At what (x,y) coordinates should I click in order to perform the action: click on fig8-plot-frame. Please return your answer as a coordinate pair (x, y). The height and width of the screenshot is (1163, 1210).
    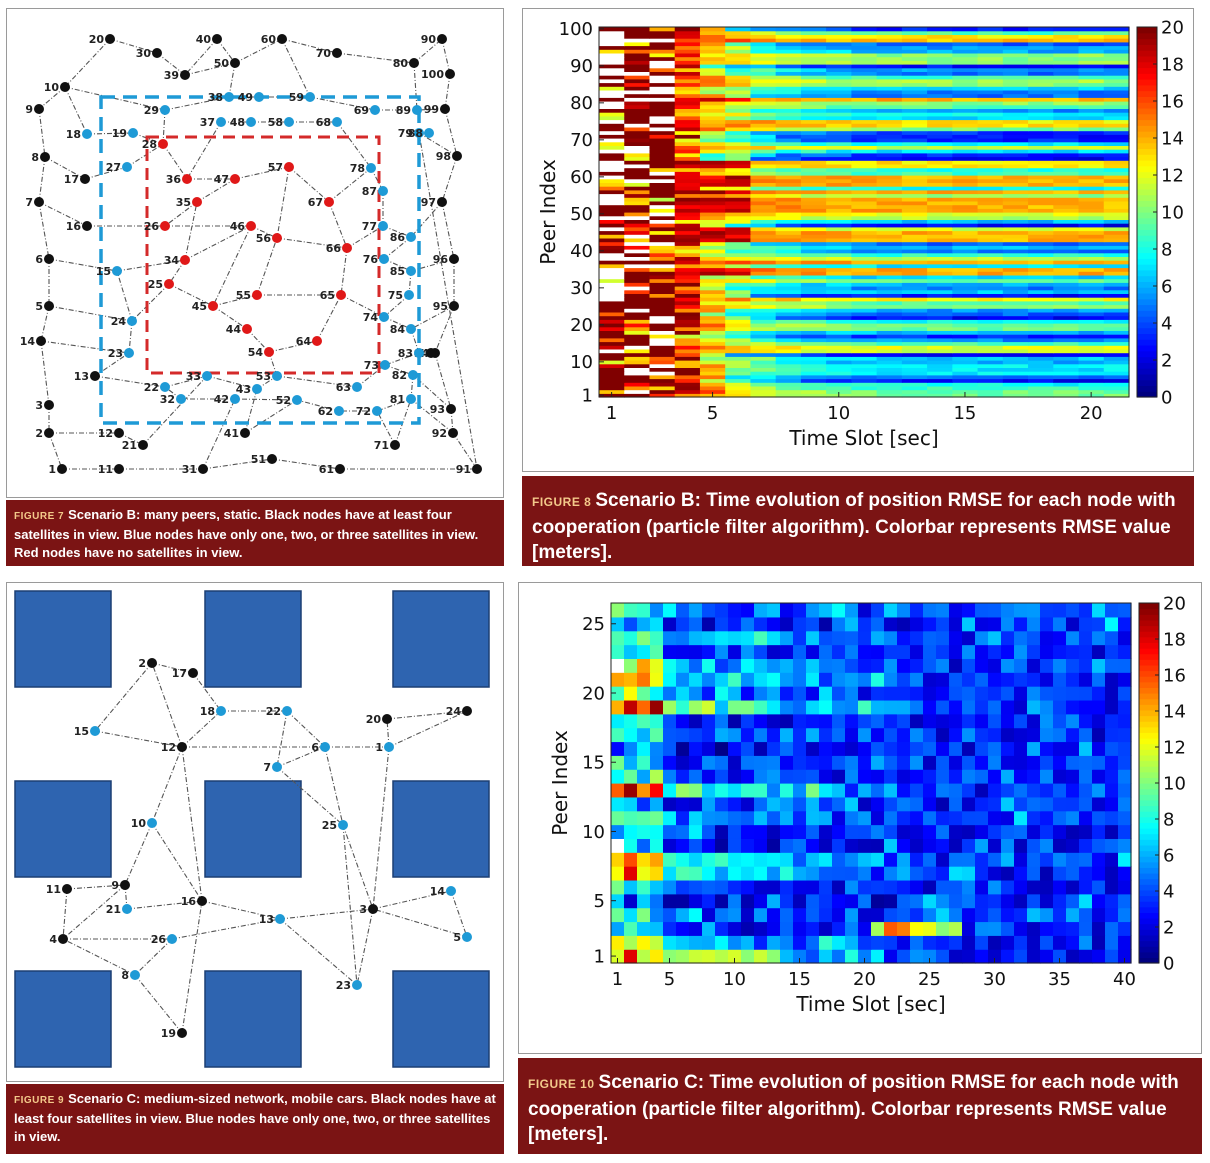
    Looking at the image, I should click on (864, 212).